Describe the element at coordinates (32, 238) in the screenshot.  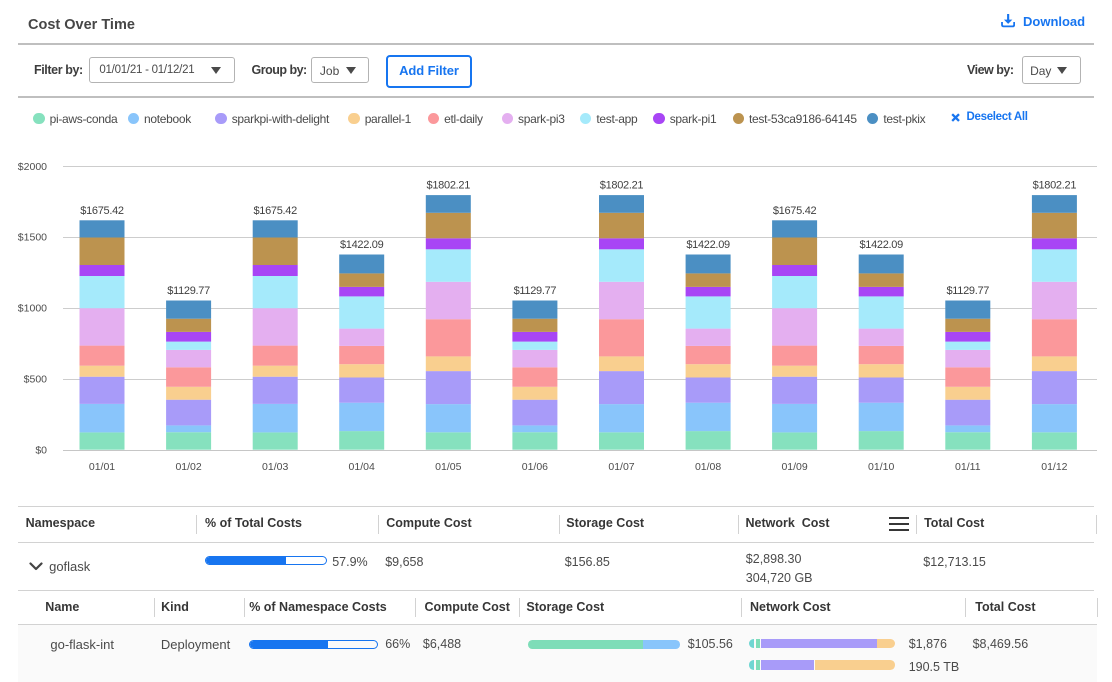
I see `svg-text: $1500` at that location.